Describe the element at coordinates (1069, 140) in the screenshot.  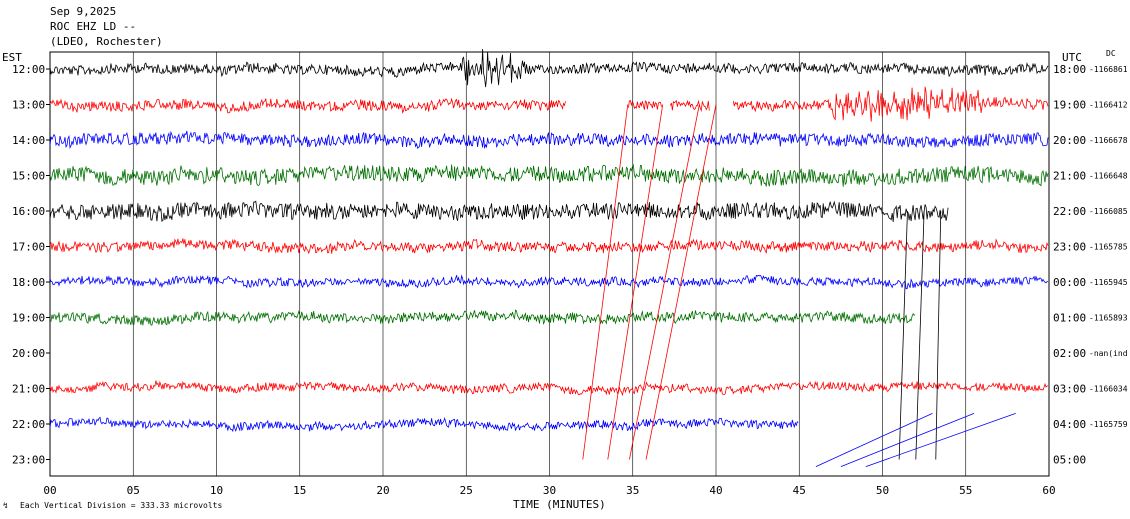
I see `utc-hour-label: 20:00` at that location.